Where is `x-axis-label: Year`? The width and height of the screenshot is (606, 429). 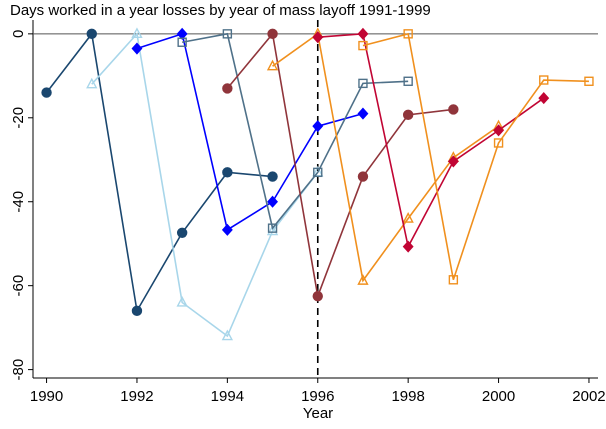
x-axis-label: Year is located at coordinates (318, 413).